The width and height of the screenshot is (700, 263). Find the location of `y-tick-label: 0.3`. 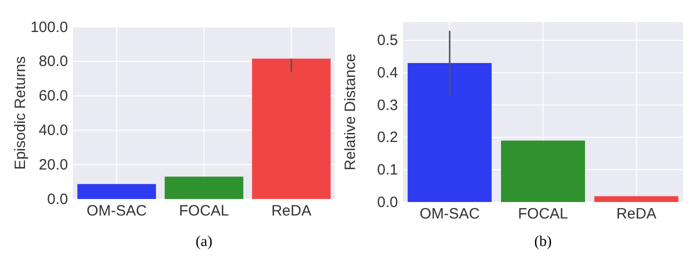

y-tick-label: 0.3 is located at coordinates (387, 105).